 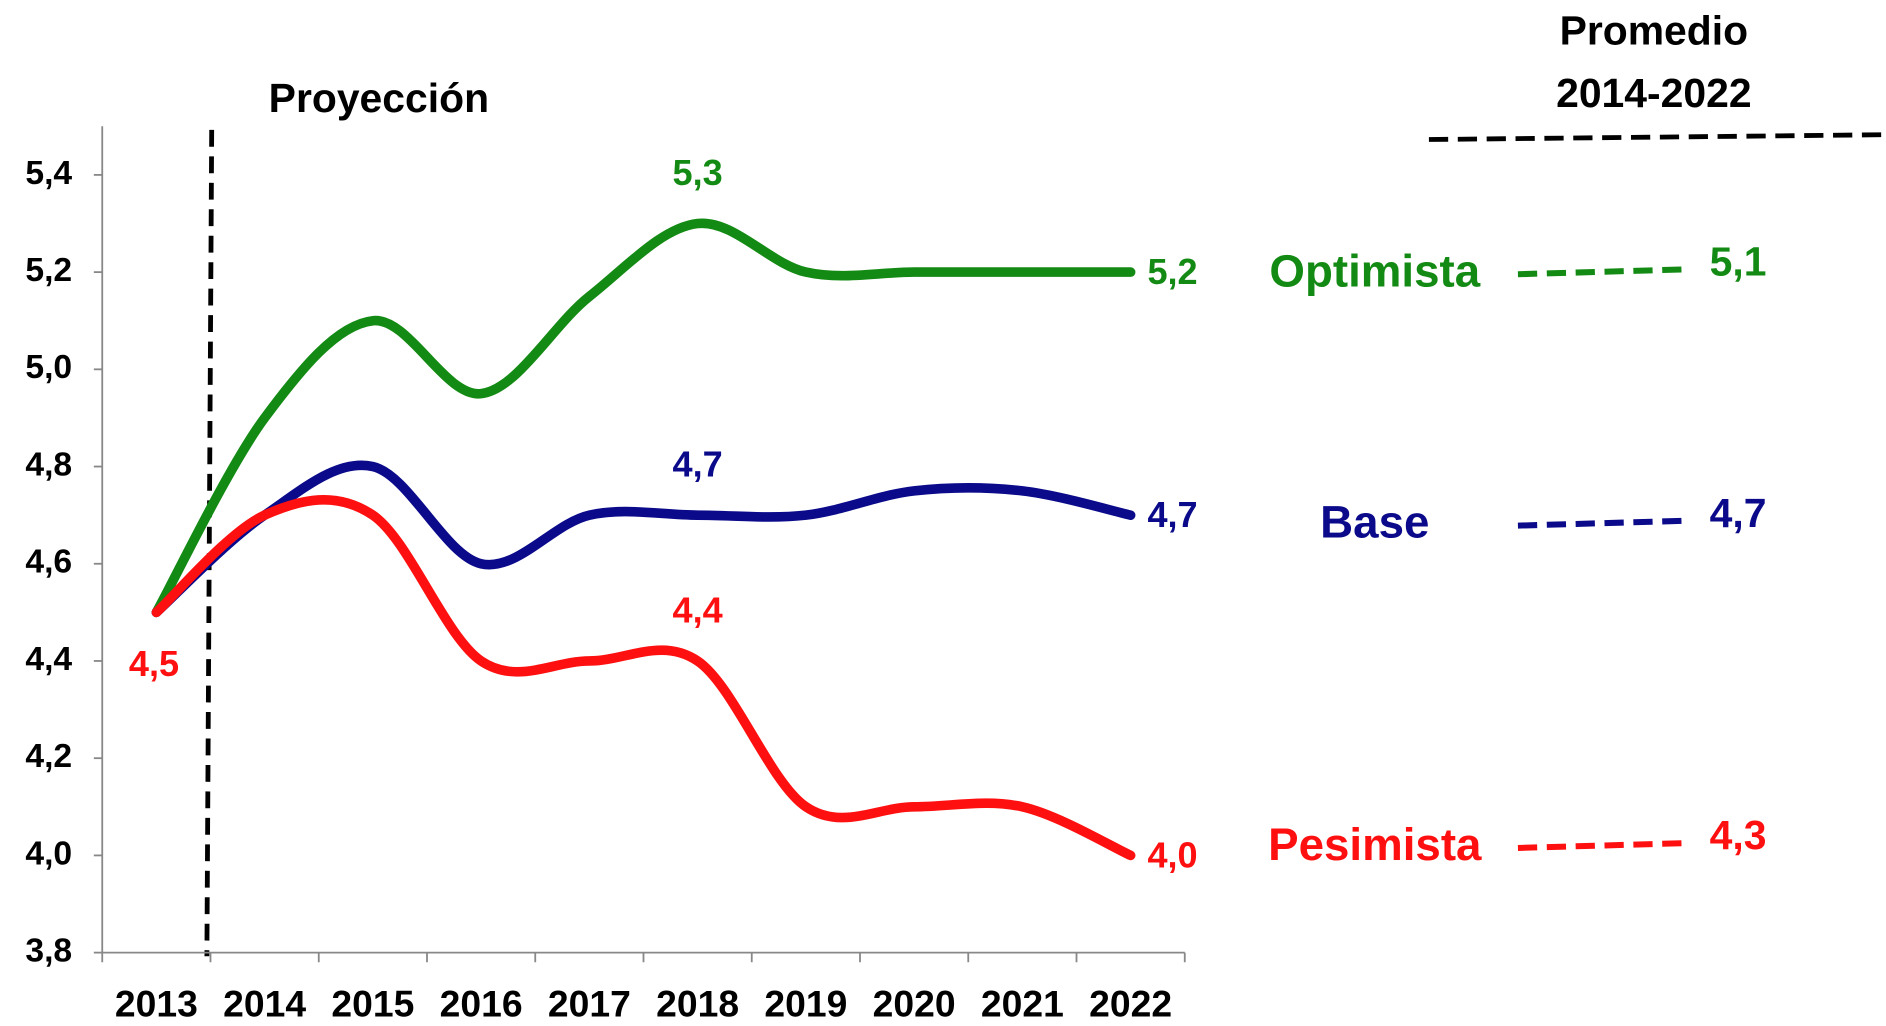 What do you see at coordinates (1653, 93) in the screenshot?
I see `average-title: 2014-2022` at bounding box center [1653, 93].